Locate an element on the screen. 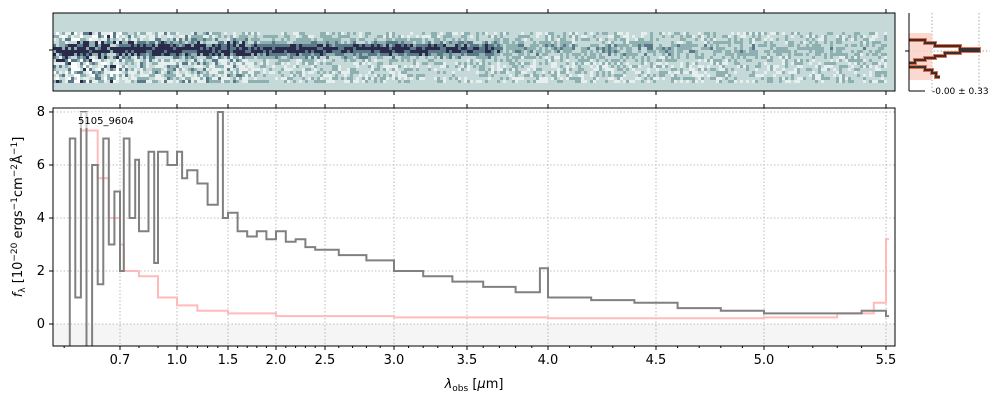 Image resolution: width=1000 pixels, height=400 pixels. object-label-box is located at coordinates (107, 120).